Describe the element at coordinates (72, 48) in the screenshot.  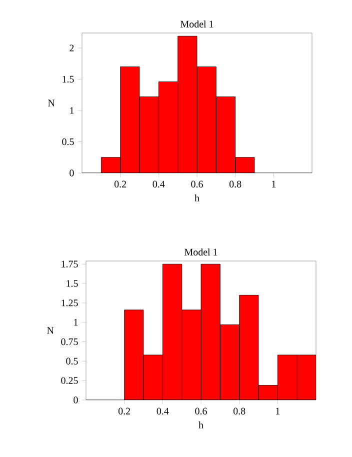
I see `y-tick-label: 2` at that location.